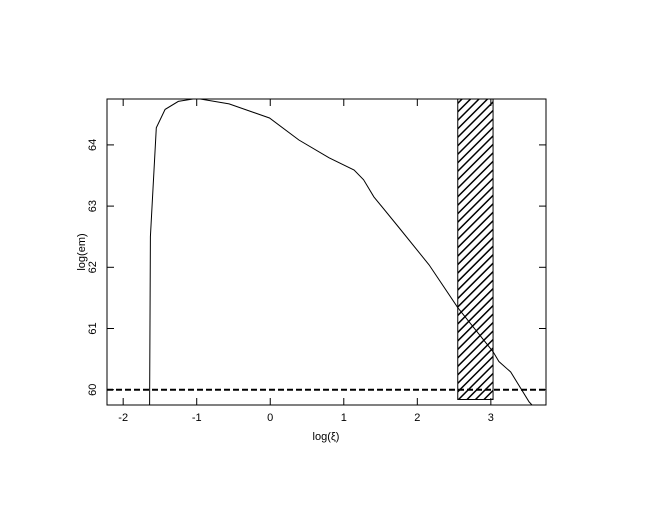 The image size is (660, 510). What do you see at coordinates (93, 145) in the screenshot?
I see `y-tick-label: 64` at bounding box center [93, 145].